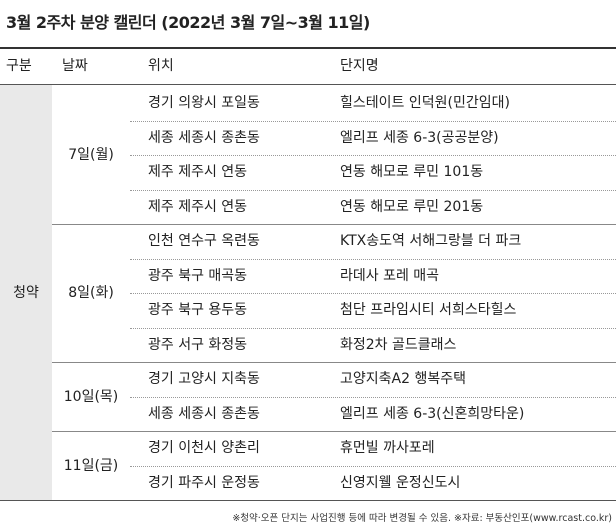  Describe the element at coordinates (188, 22) in the screenshot. I see `title: 3월 2주차 분양 캘린더 (2022년 3월 7일~3월 11일)` at that location.